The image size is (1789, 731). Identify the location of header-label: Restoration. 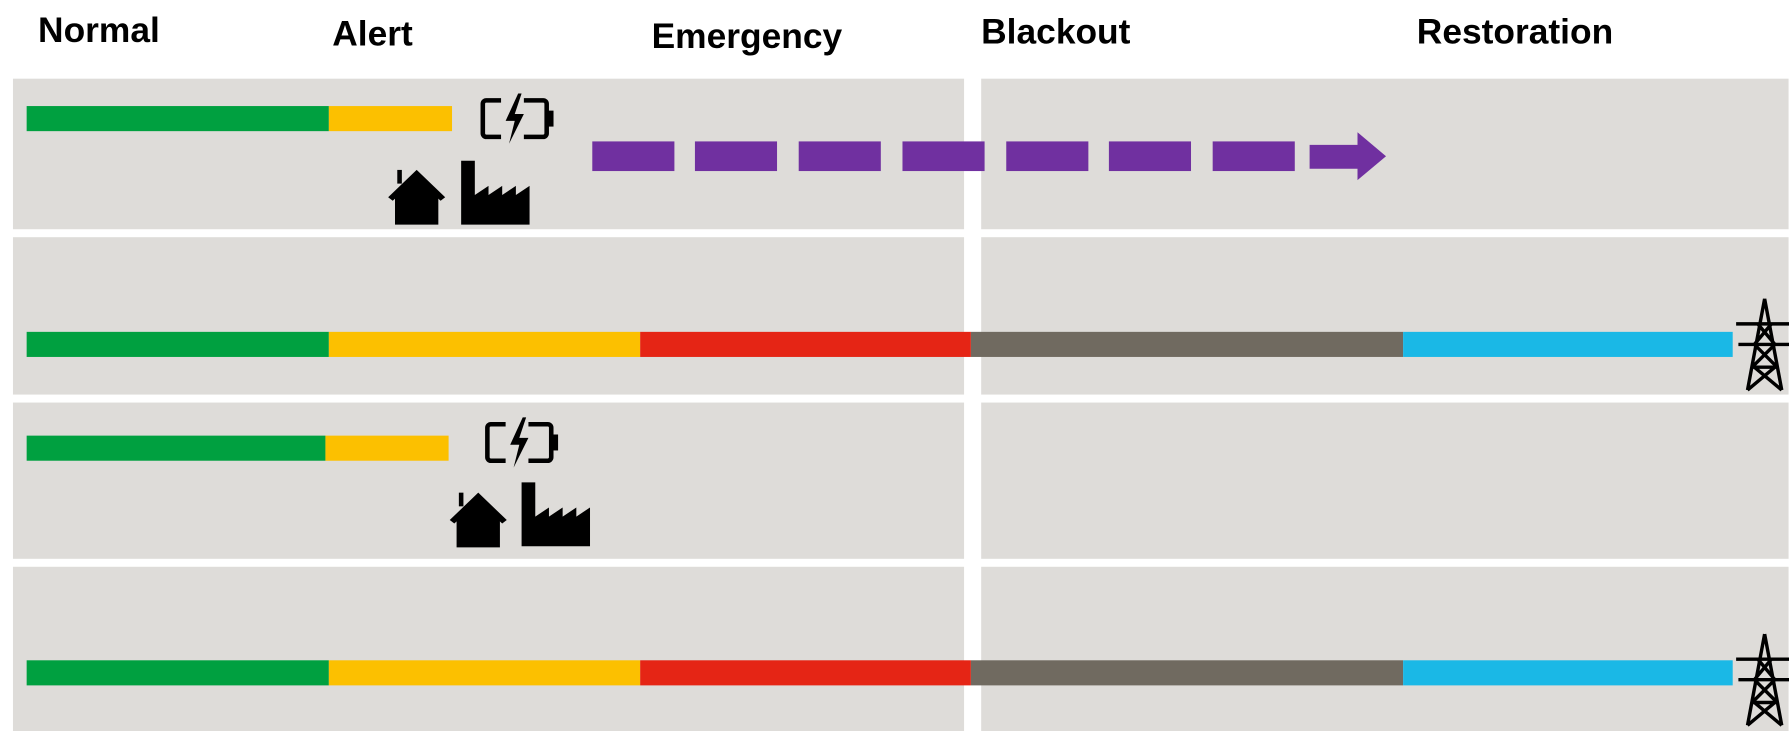
(1515, 31).